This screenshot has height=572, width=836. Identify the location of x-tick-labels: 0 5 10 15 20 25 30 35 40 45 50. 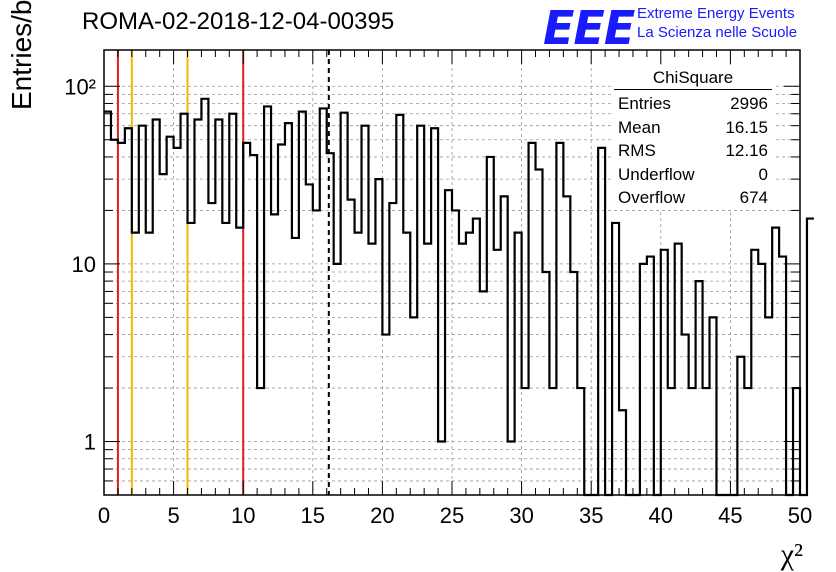
(455, 515).